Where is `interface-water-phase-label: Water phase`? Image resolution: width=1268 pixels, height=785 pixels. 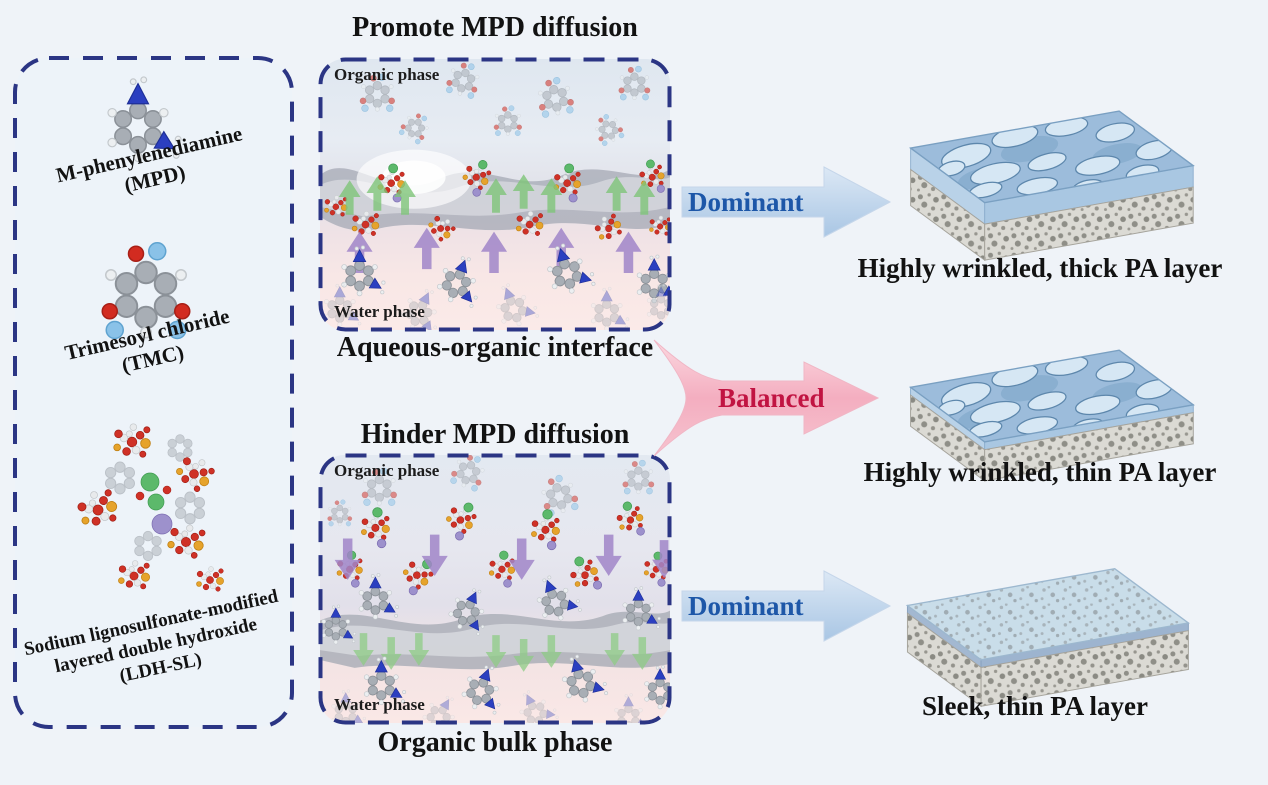 interface-water-phase-label: Water phase is located at coordinates (379, 311).